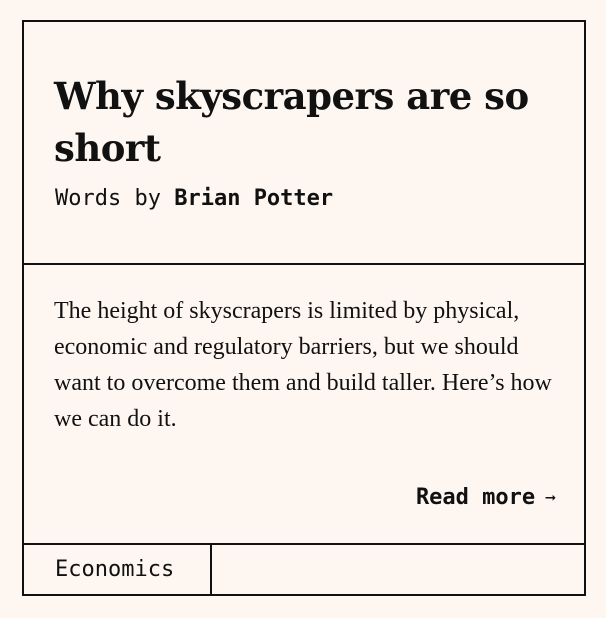 The height and width of the screenshot is (618, 606). I want to click on category-tag: Economics, so click(118, 569).